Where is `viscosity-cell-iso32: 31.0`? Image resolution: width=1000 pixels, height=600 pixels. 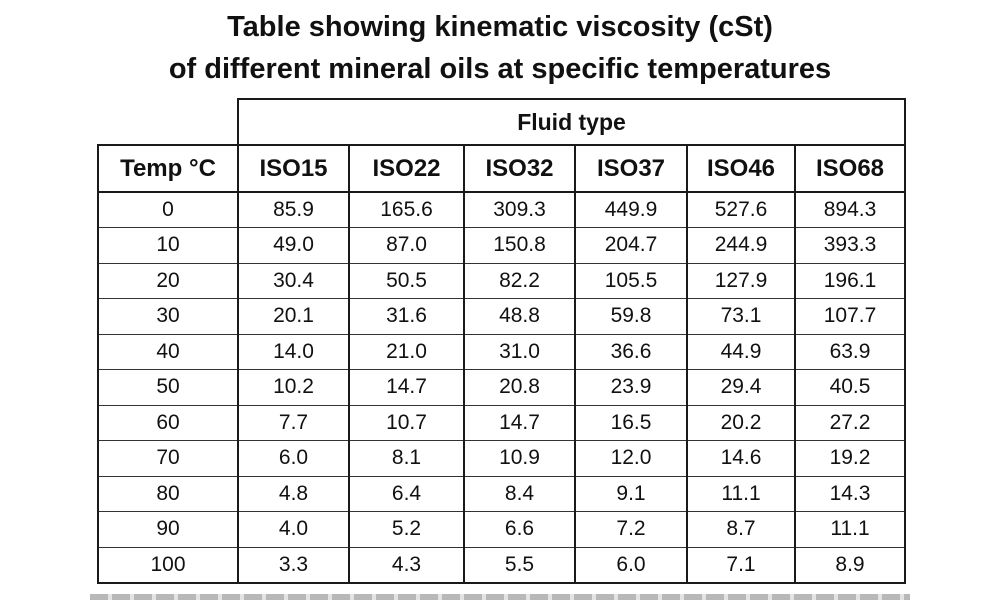 viscosity-cell-iso32: 31.0 is located at coordinates (519, 351).